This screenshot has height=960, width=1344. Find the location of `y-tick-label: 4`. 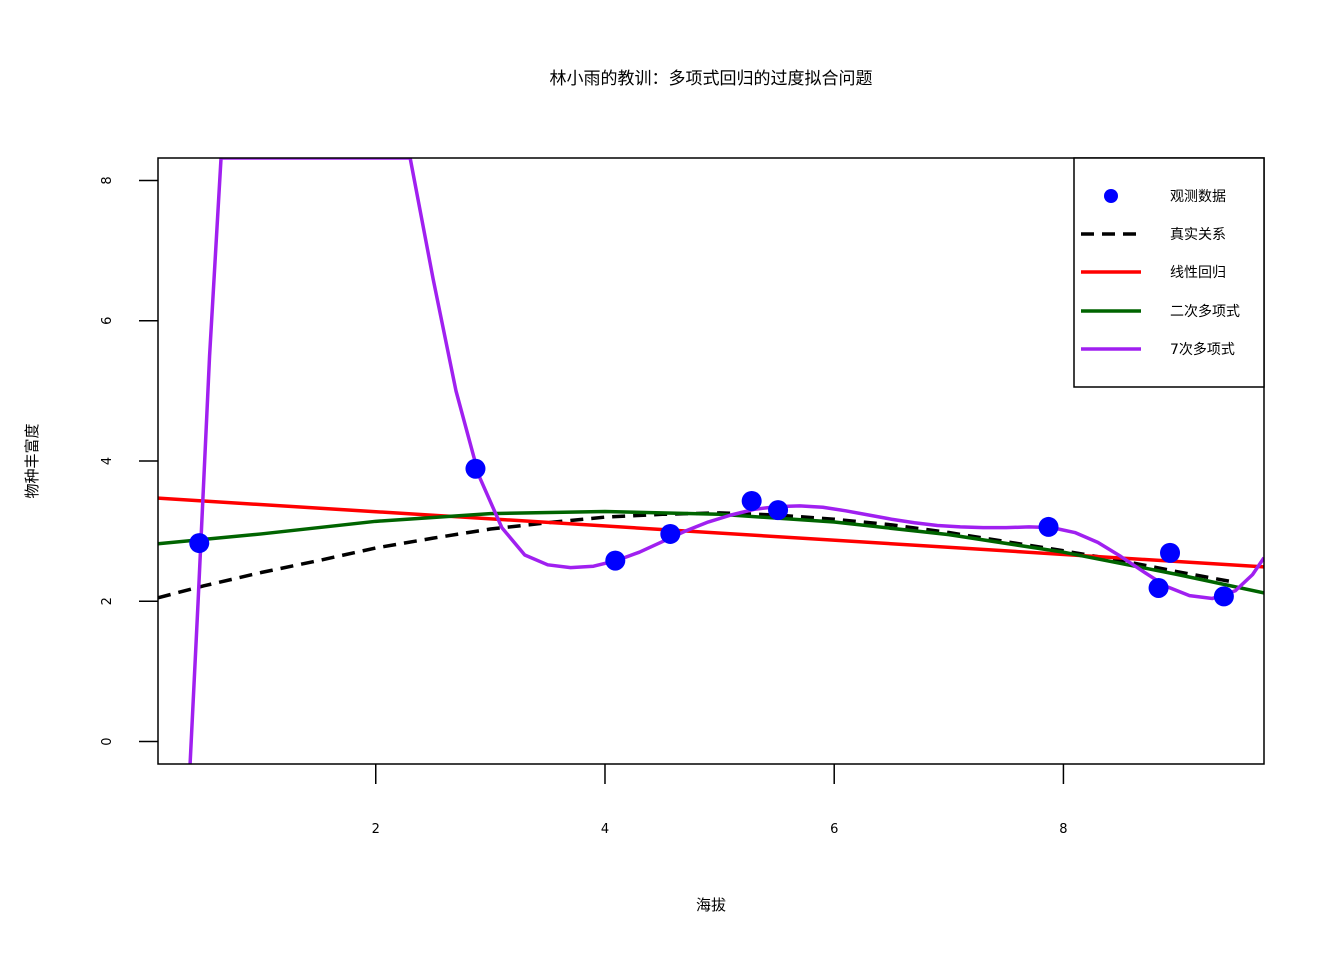

y-tick-label: 4 is located at coordinates (107, 461).